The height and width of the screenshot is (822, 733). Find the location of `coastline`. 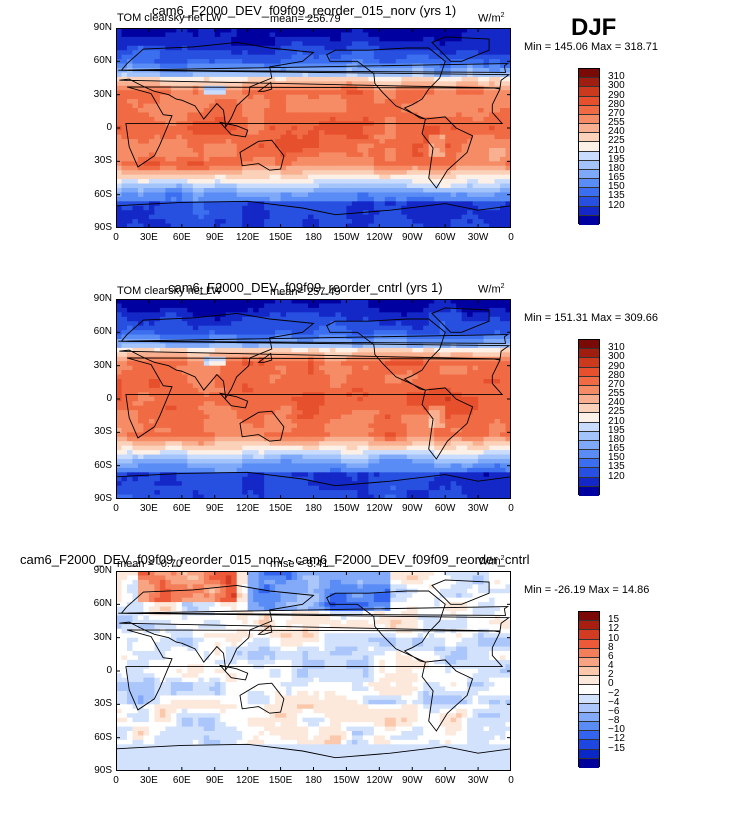

coastline is located at coordinates (386, 83).